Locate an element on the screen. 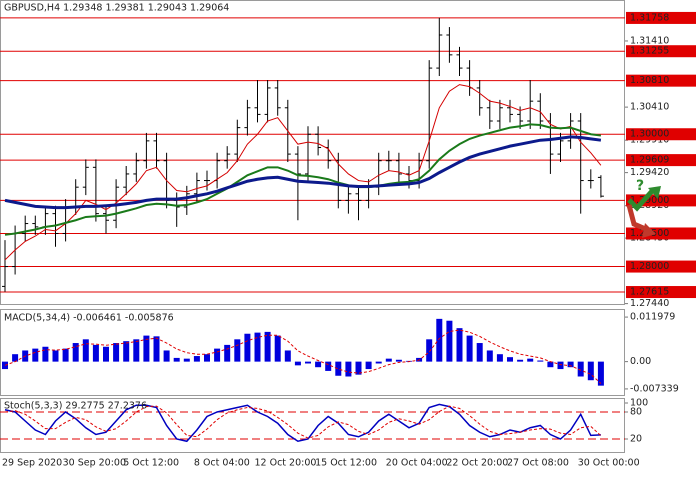 This screenshot has height=500, width=700. y-tick-label: 80 is located at coordinates (636, 412).